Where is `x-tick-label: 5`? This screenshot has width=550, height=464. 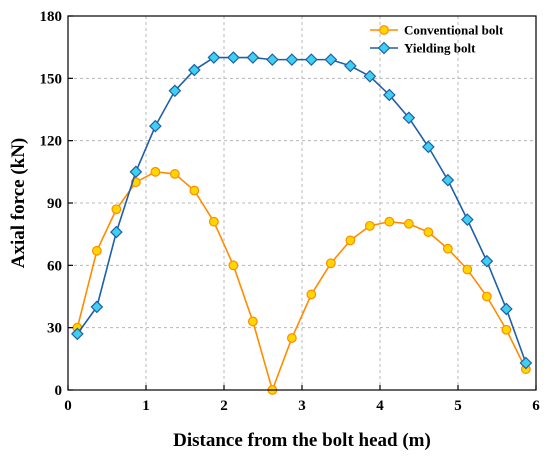 x-tick-label: 5 is located at coordinates (458, 406).